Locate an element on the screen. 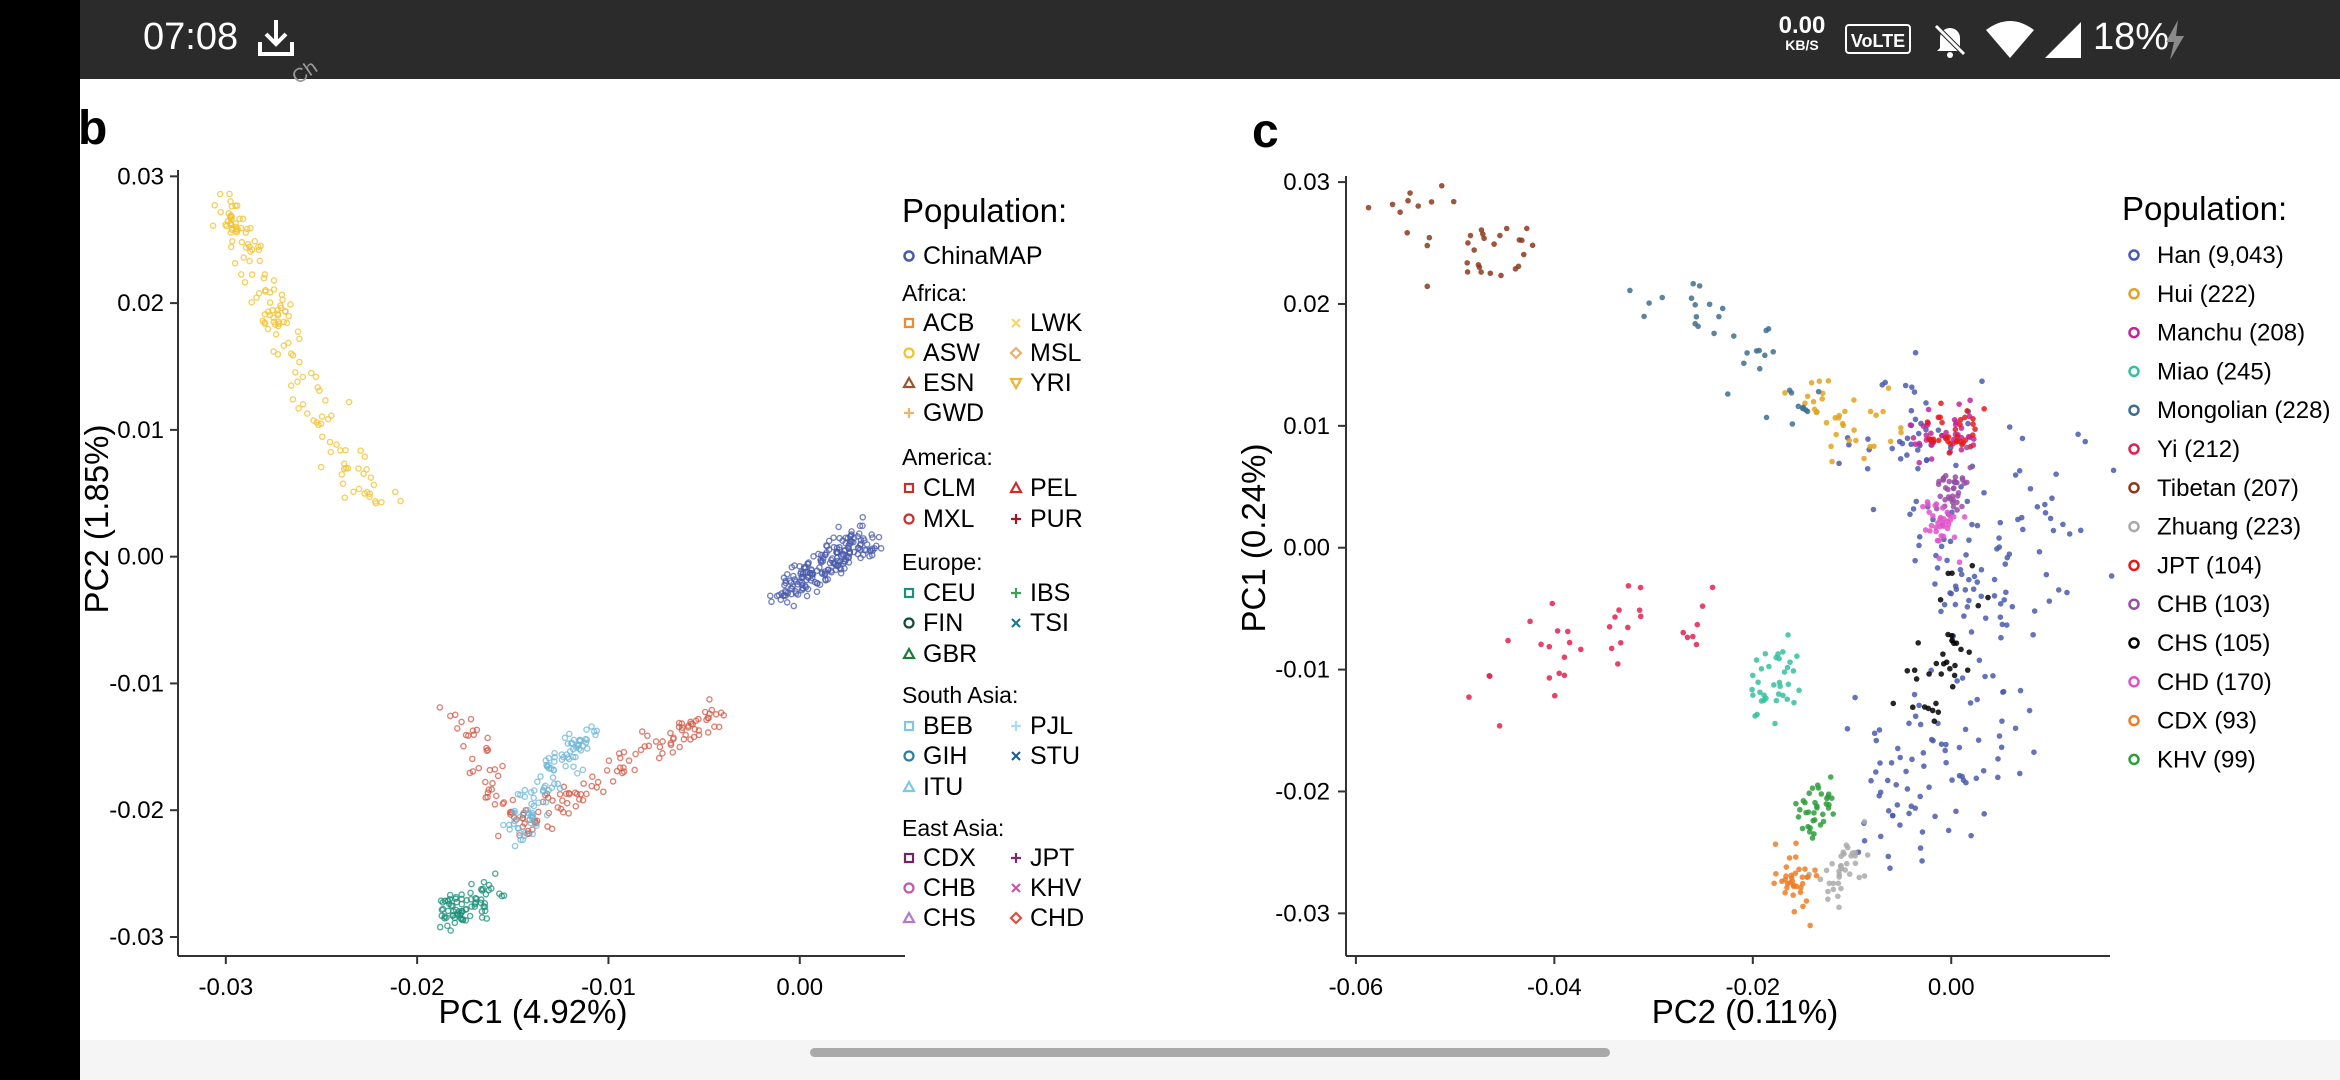 The height and width of the screenshot is (1080, 2340). b-xtick-label: 0.00 is located at coordinates (799, 987).